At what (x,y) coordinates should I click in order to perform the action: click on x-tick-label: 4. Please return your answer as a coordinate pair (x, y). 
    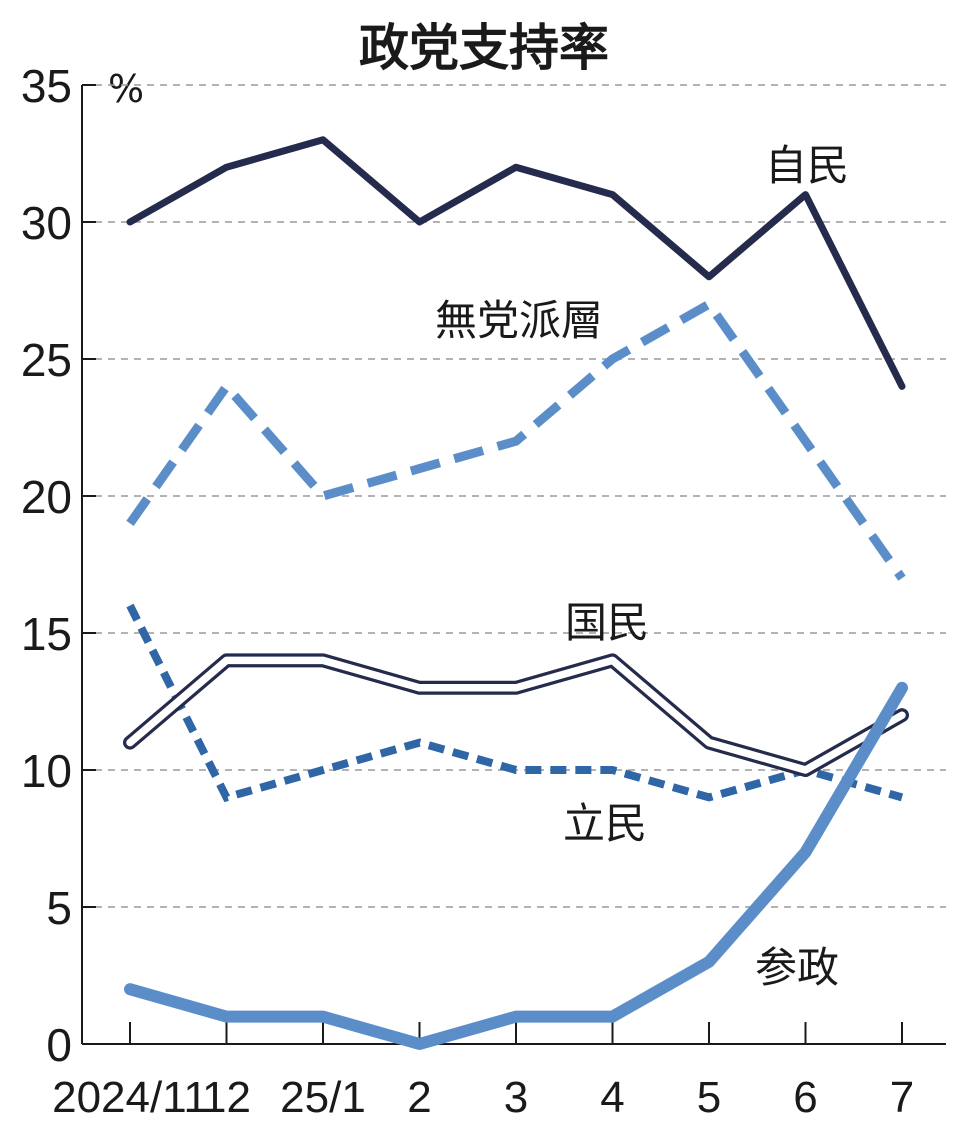
    Looking at the image, I should click on (612, 1097).